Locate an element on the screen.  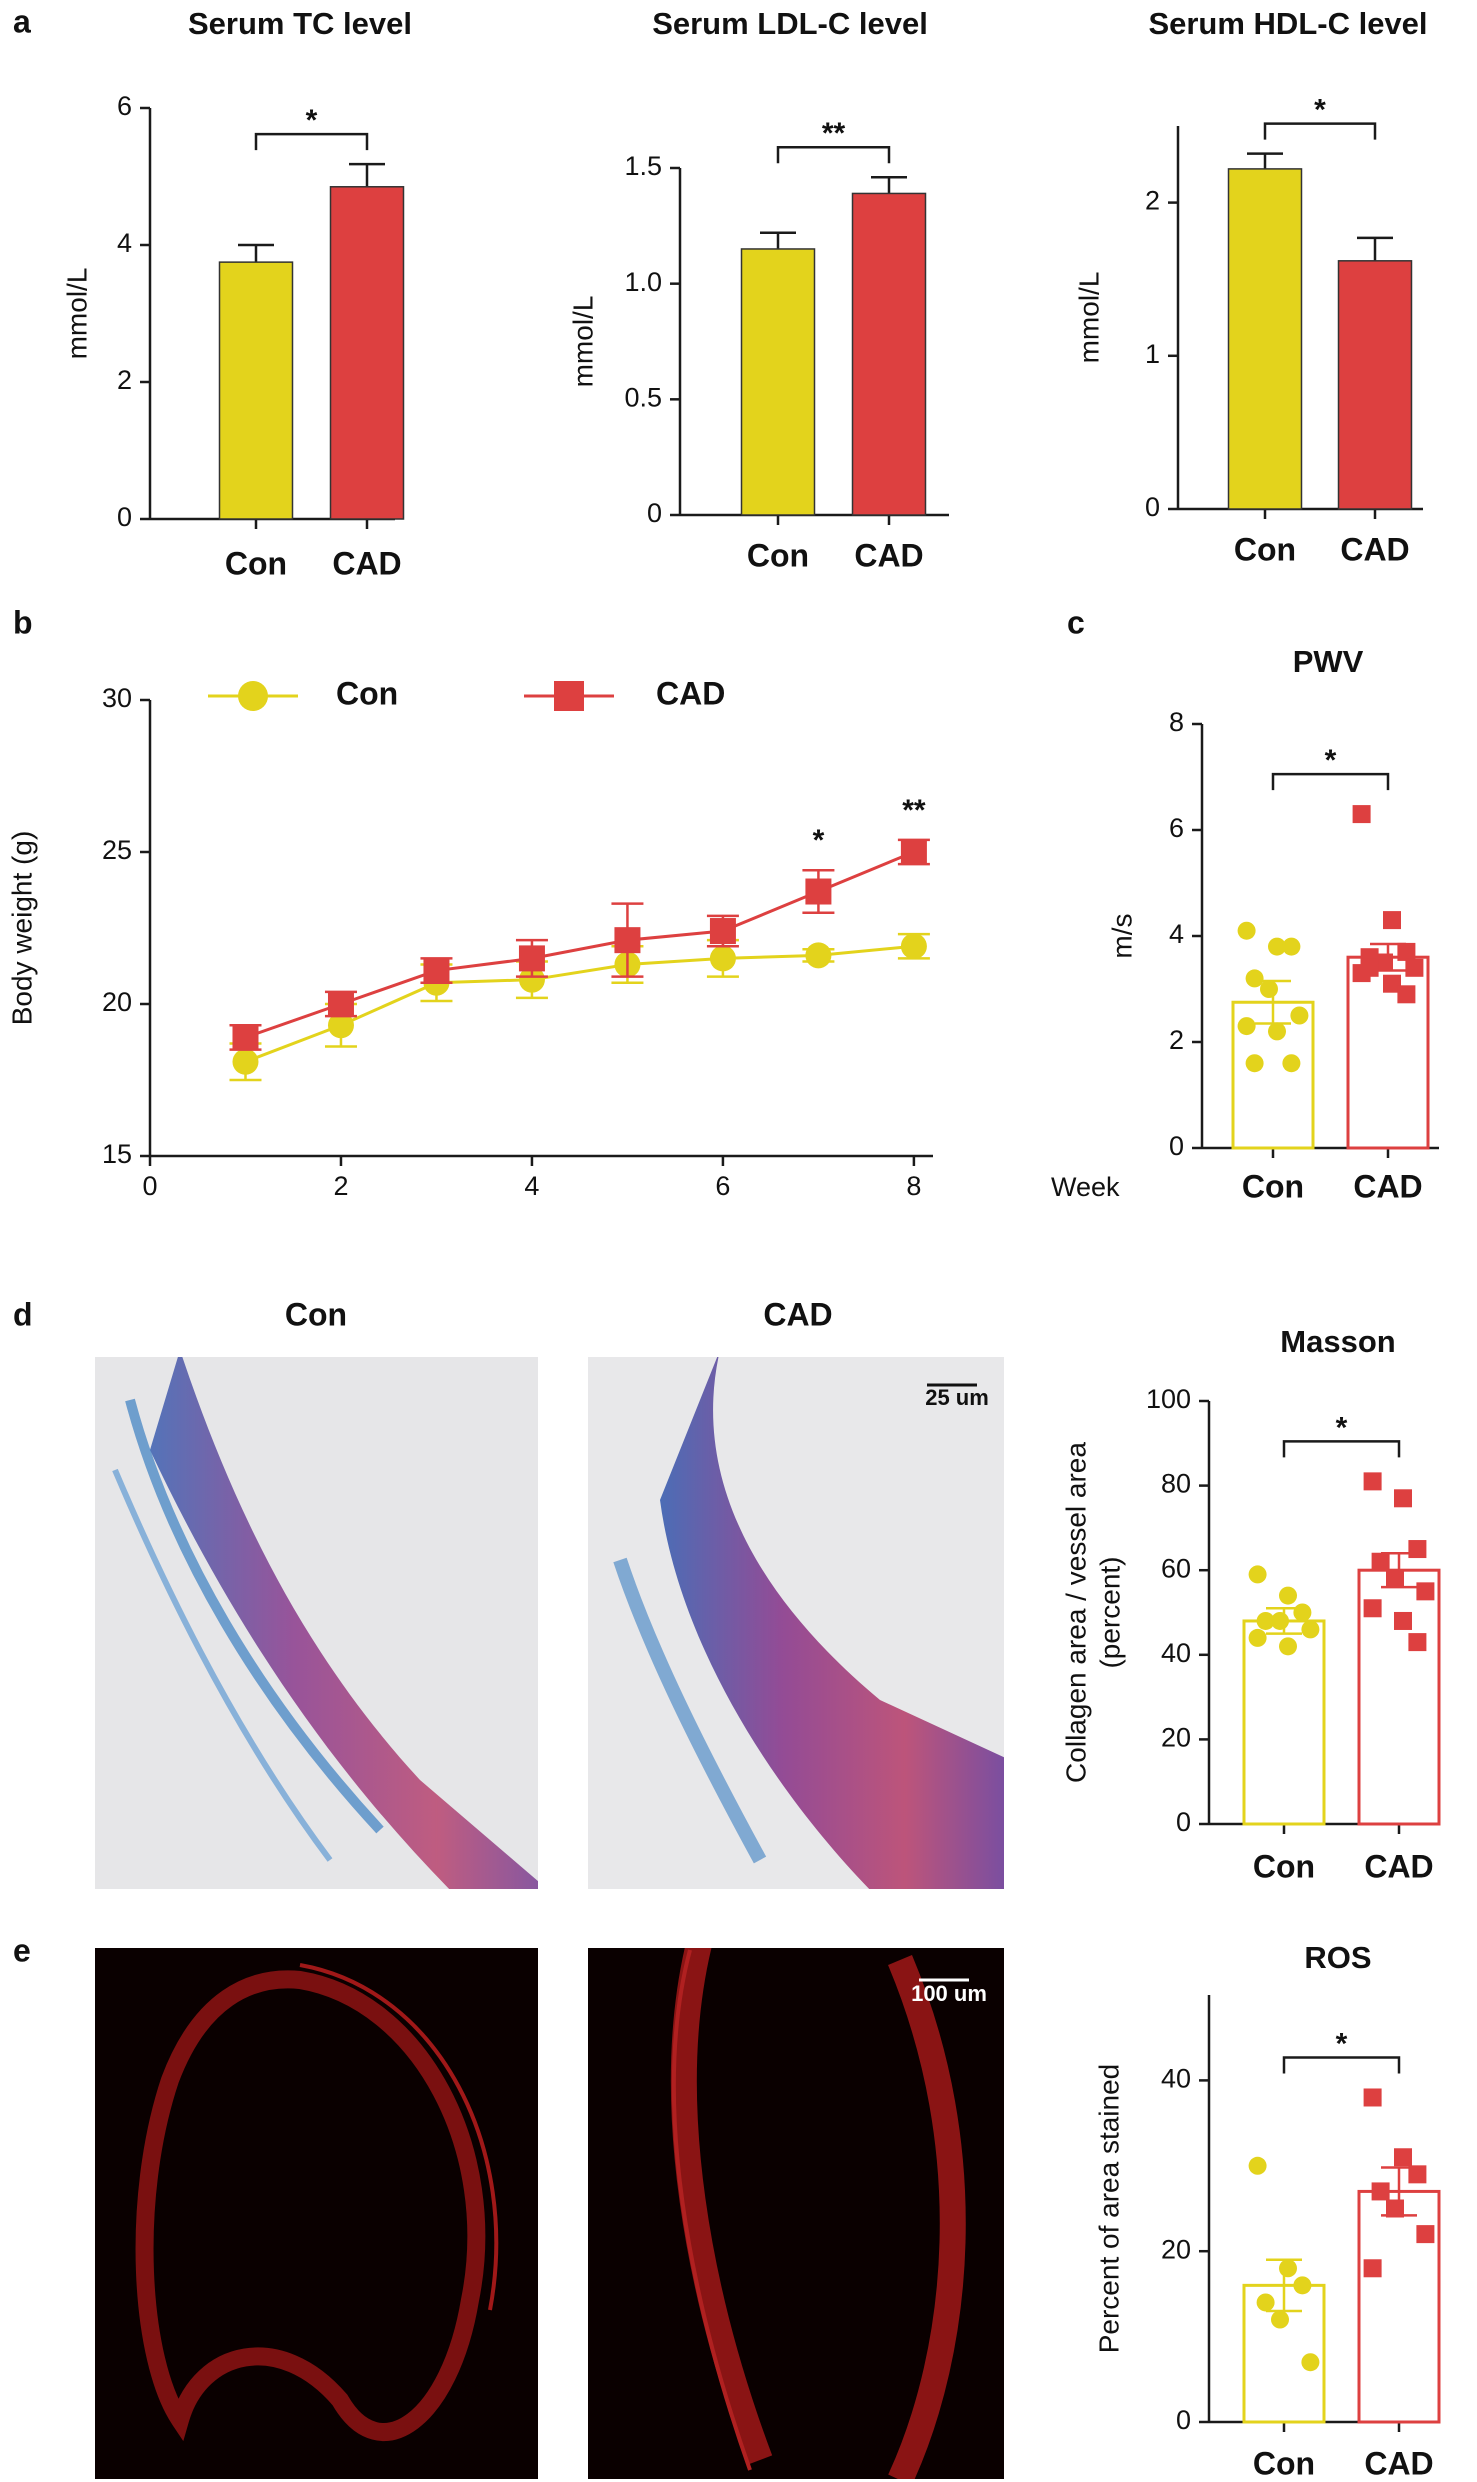
image-title: Con is located at coordinates (316, 1314).